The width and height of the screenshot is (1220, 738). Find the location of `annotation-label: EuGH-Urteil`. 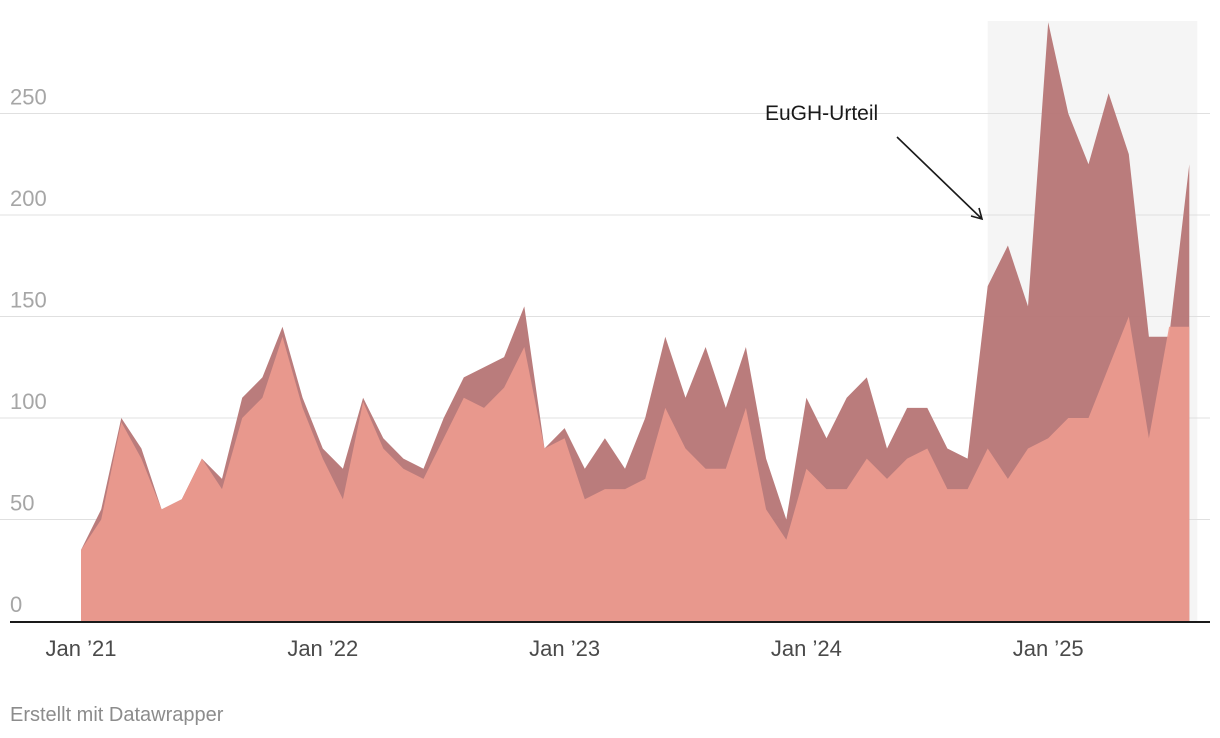

annotation-label: EuGH-Urteil is located at coordinates (821, 113).